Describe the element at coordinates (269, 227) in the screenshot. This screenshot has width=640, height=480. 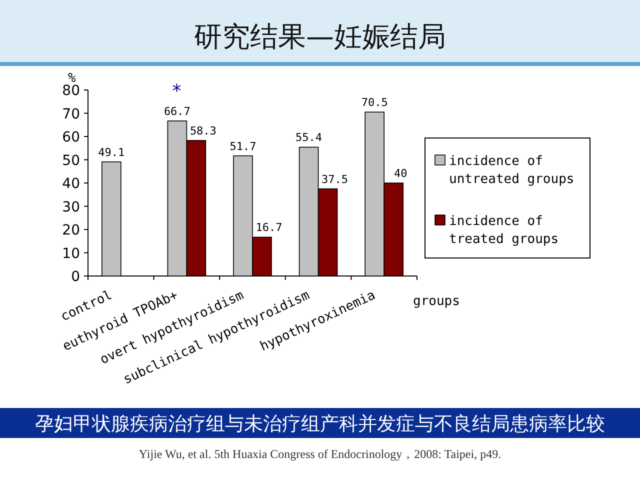
I see `data-label: 16.7` at that location.